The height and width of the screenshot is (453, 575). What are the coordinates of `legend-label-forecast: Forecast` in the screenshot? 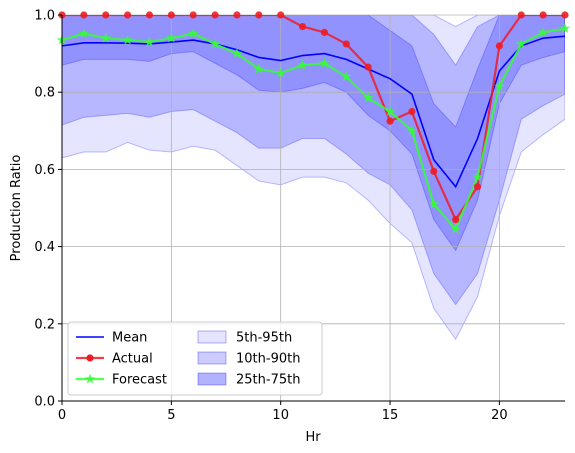 It's located at (139, 380).